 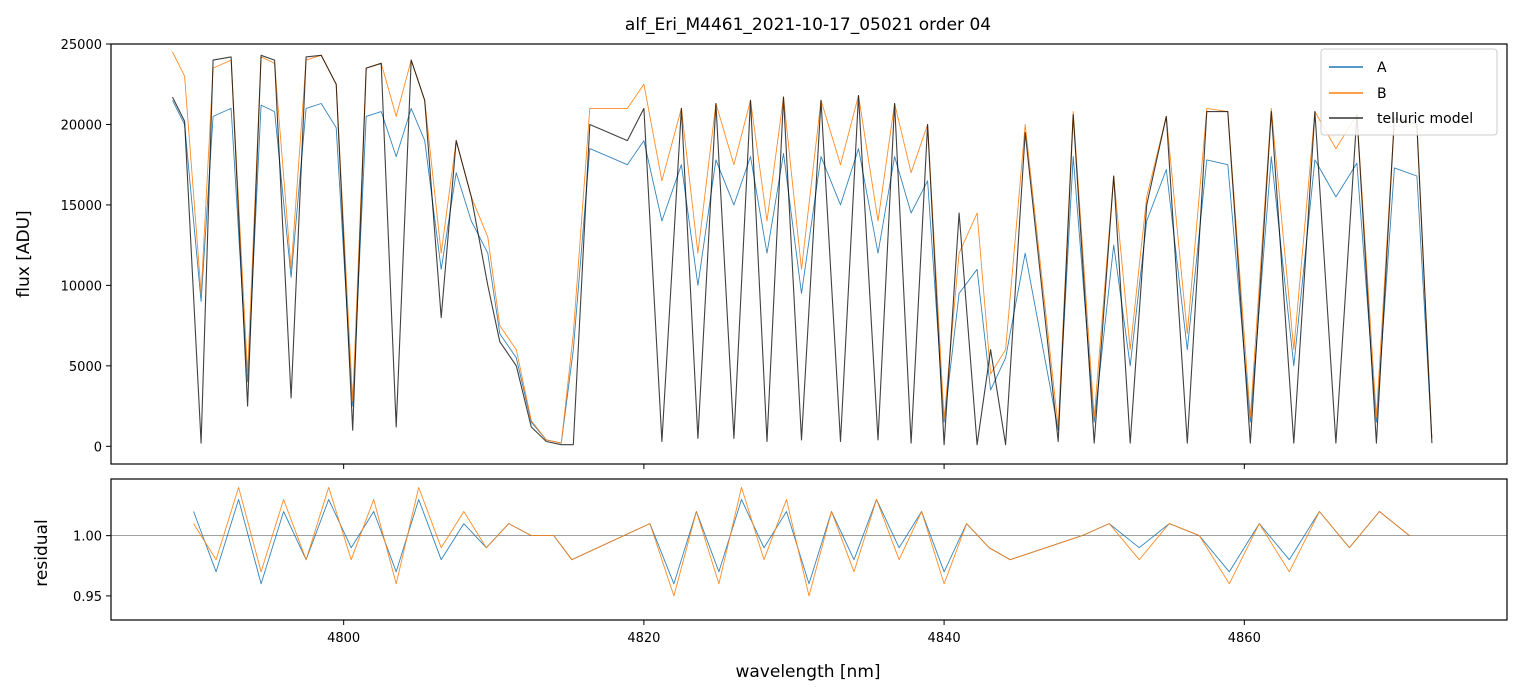 What do you see at coordinates (1425, 119) in the screenshot?
I see `legend-label-telluric-model: telluric model` at bounding box center [1425, 119].